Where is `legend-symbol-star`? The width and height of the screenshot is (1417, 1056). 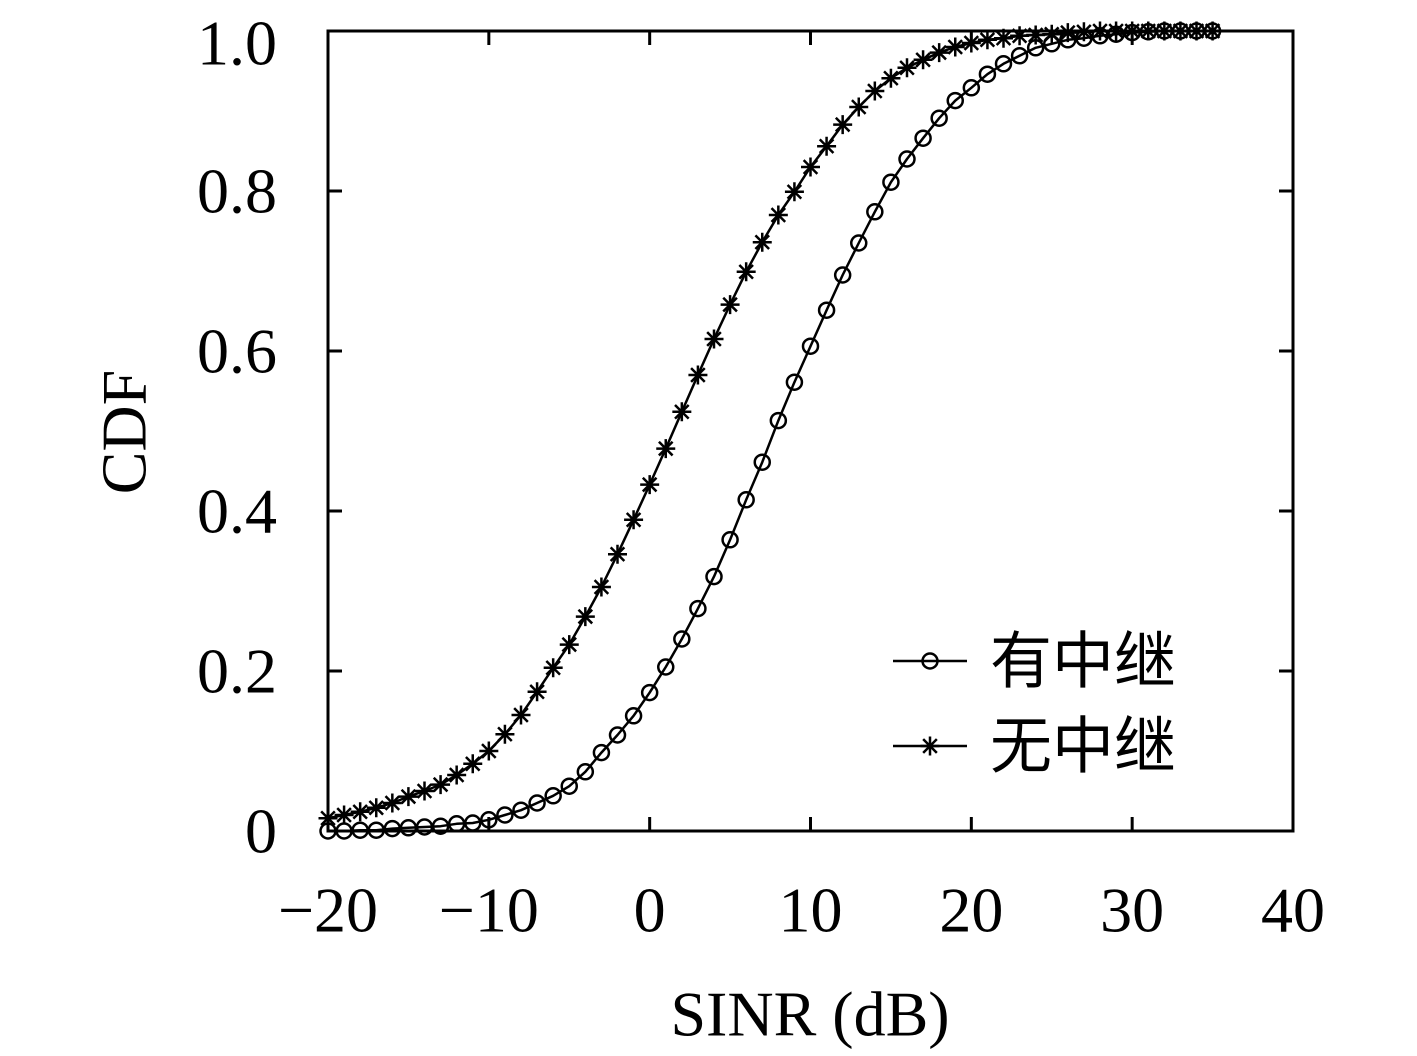 legend-symbol-star is located at coordinates (930, 746).